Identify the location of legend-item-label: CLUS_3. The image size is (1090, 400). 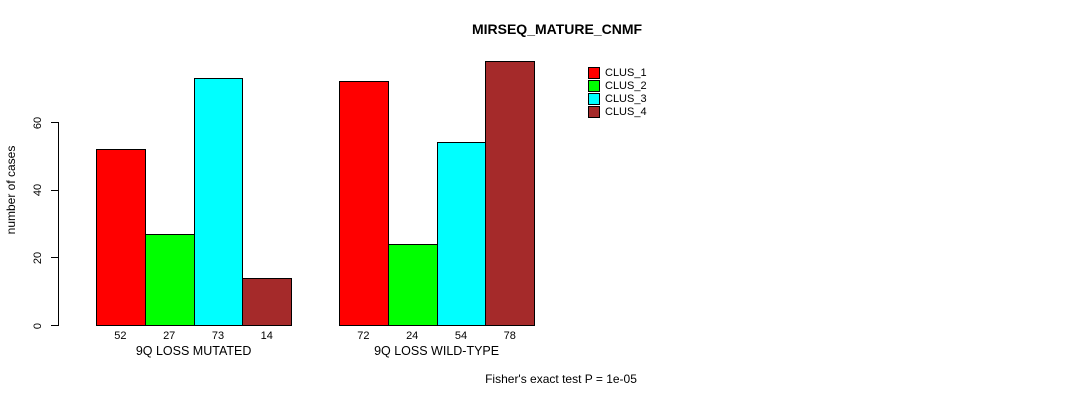
(626, 98).